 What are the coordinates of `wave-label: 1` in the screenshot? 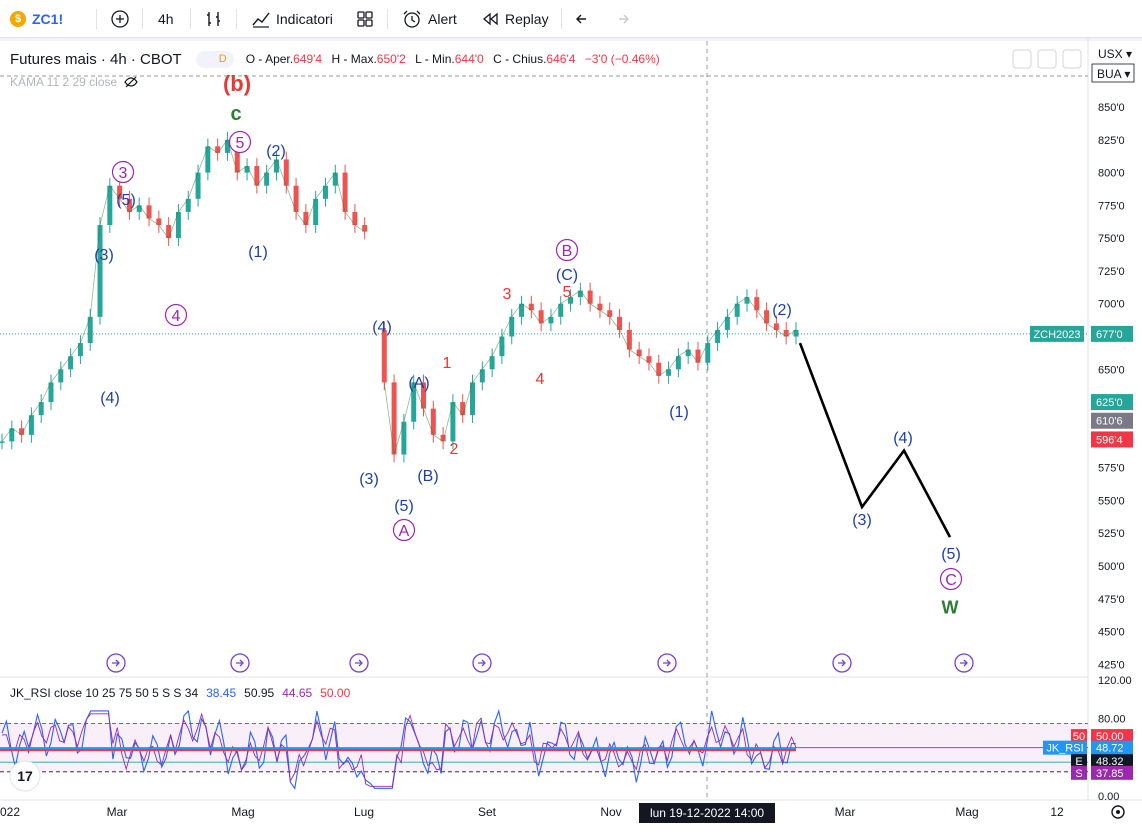 It's located at (447, 363).